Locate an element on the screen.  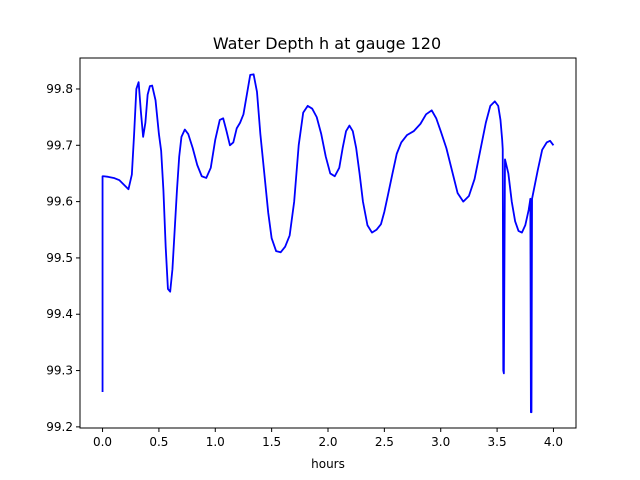
y-tick-label: 99.5 is located at coordinates (59, 258).